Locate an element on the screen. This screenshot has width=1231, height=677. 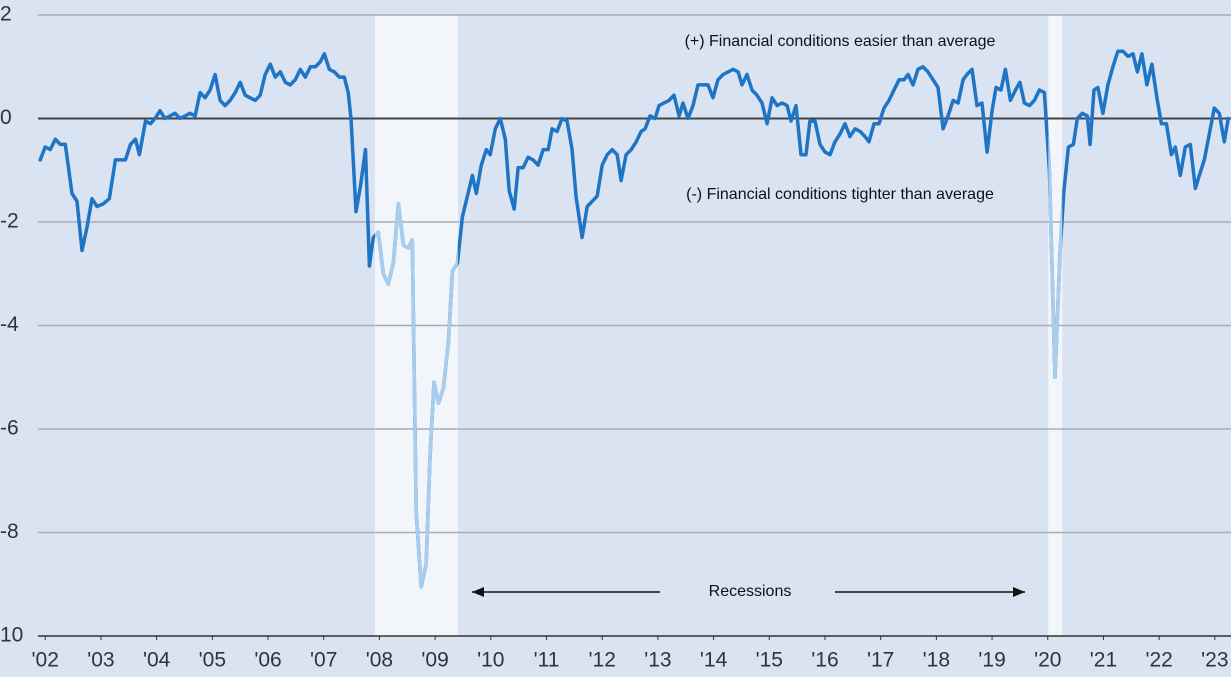
annotation: Recessions is located at coordinates (750, 591).